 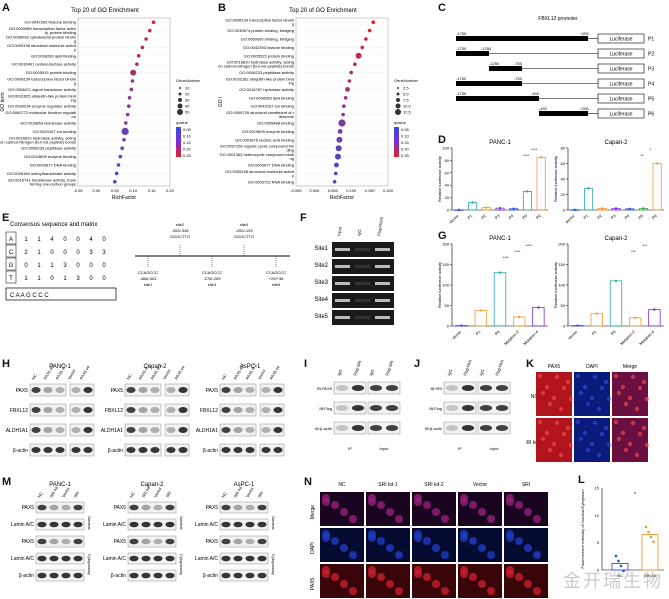 What do you see at coordinates (42, 95) in the screenshot?
I see `go-term-label: GO:0031625 ubiquitin-like protein bind` at bounding box center [42, 95].